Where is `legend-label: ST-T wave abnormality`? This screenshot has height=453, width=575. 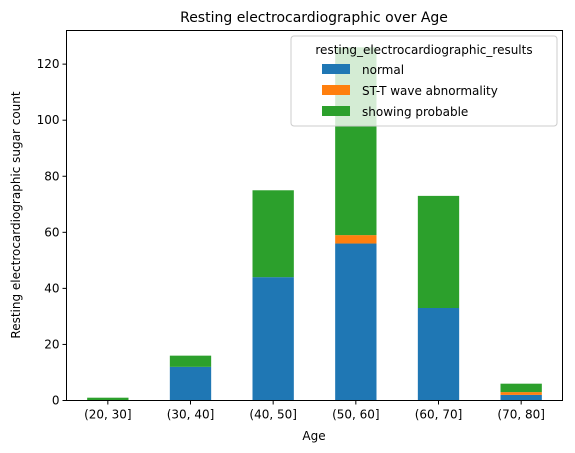 legend-label: ST-T wave abnormality is located at coordinates (430, 91).